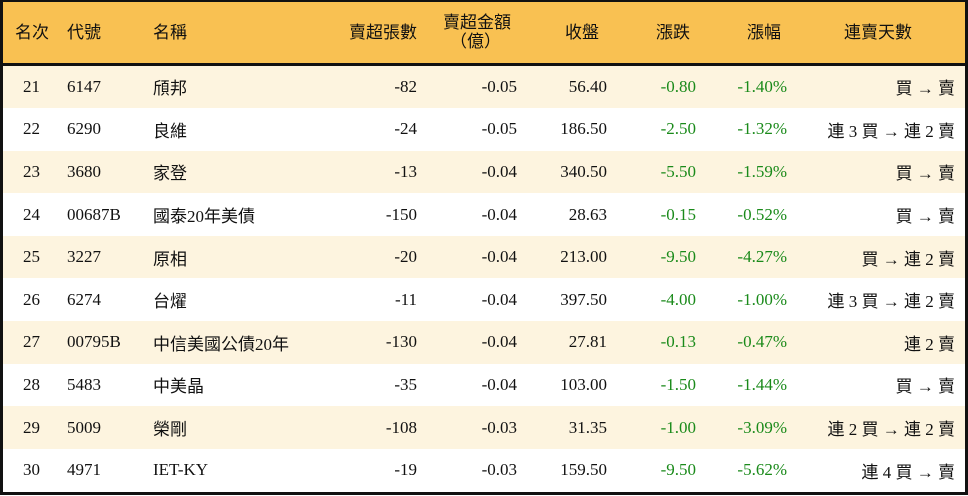  I want to click on cell-close: 397.50, so click(583, 299).